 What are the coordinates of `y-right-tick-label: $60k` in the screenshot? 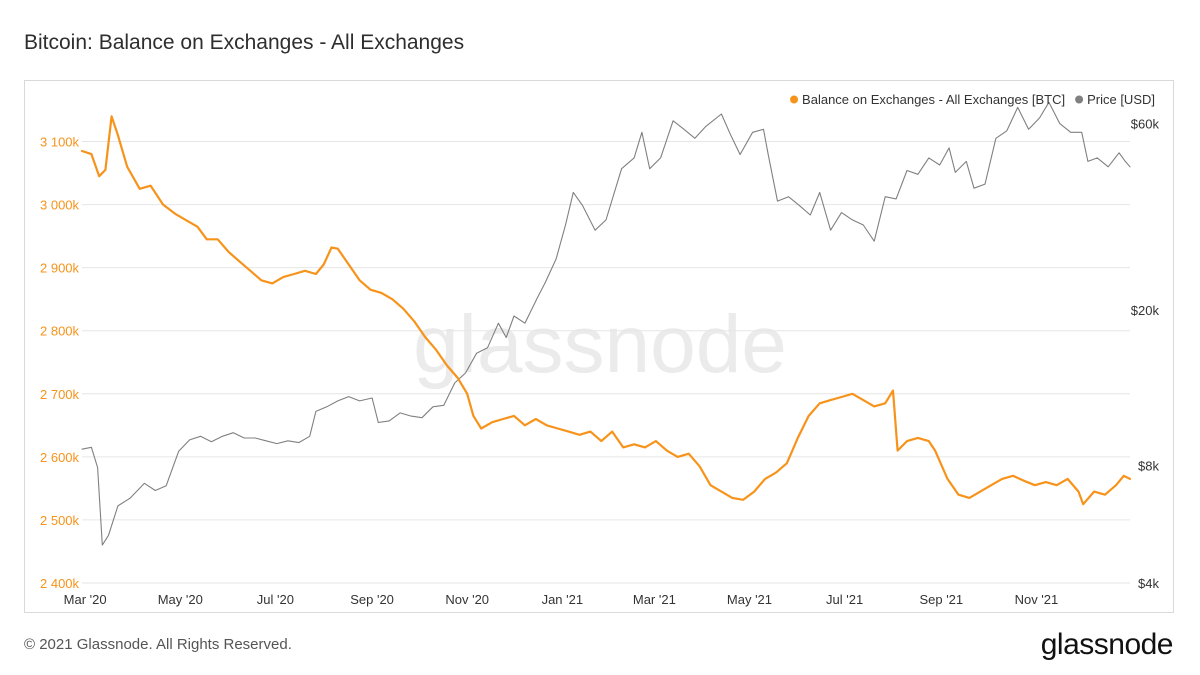 It's located at (1145, 124).